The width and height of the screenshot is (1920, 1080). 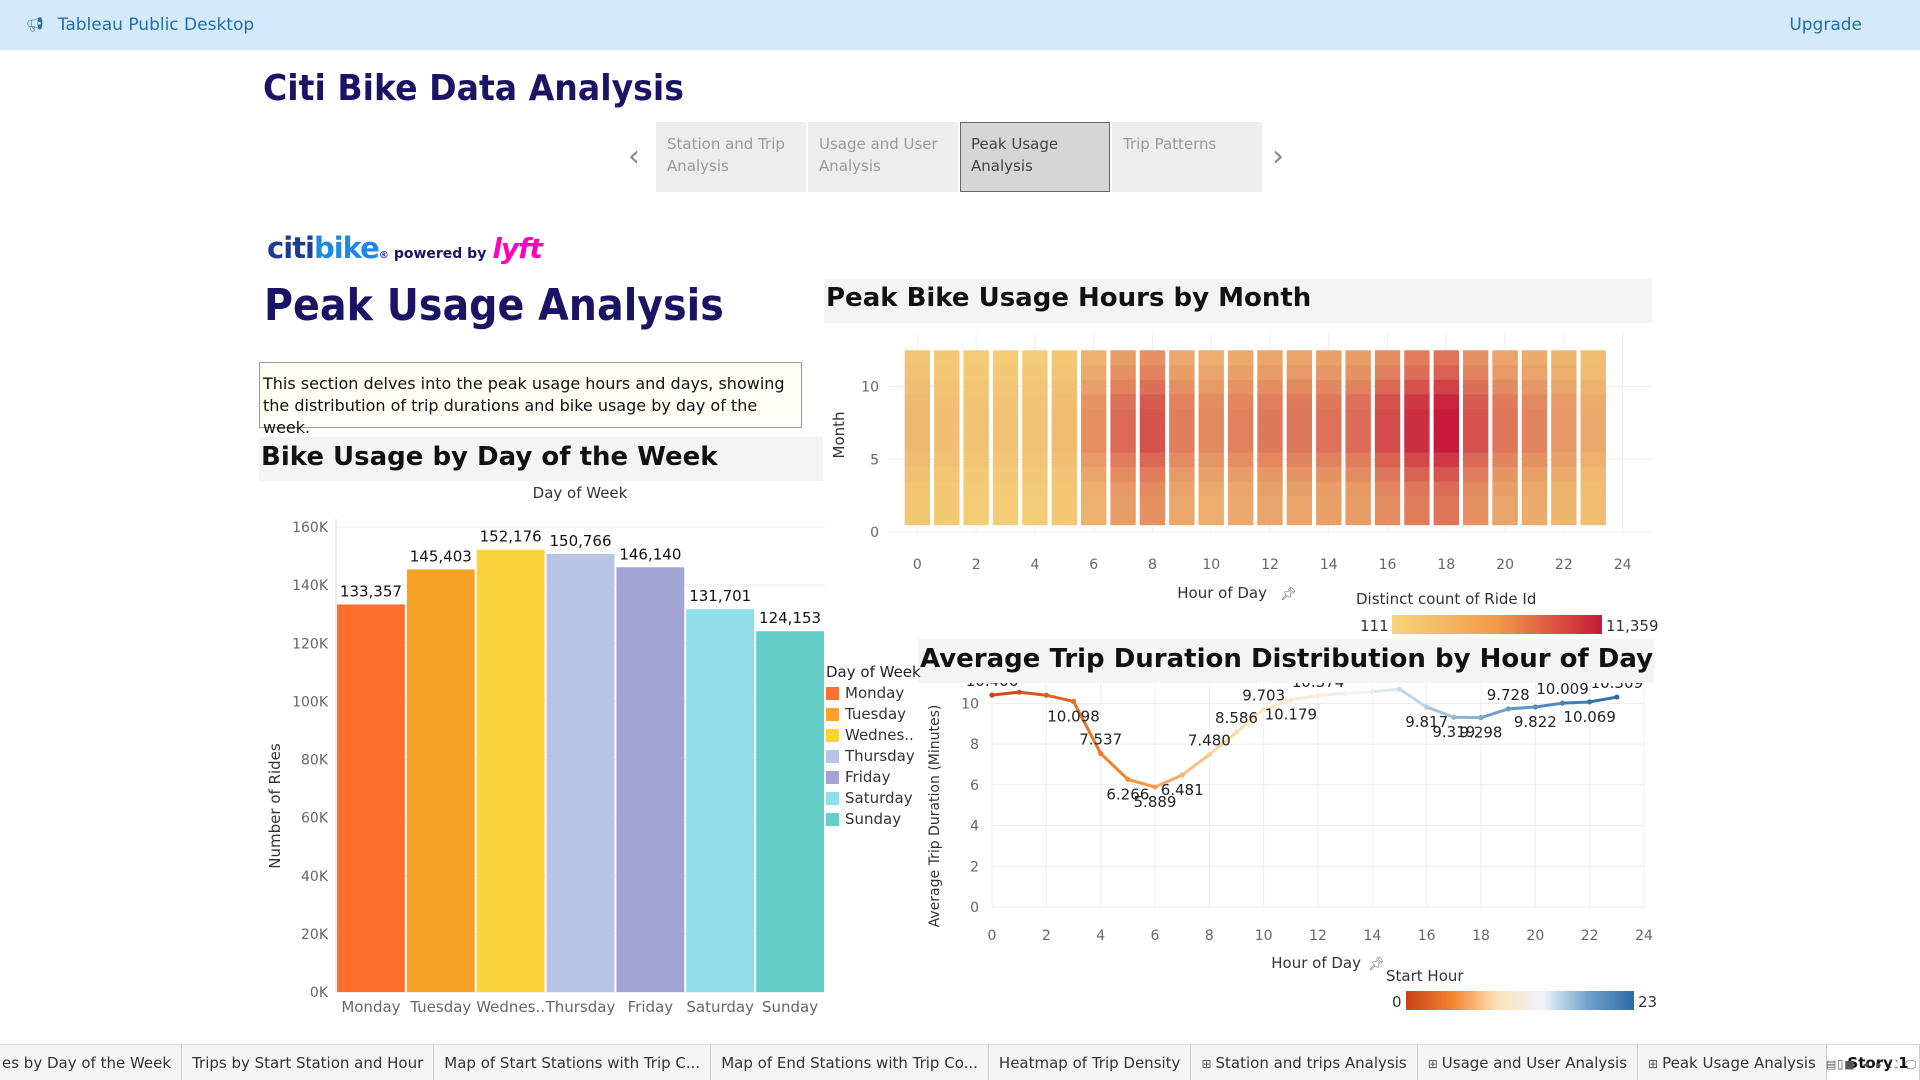 I want to click on next-sheet-icon: ▸, so click(x=1879, y=1064).